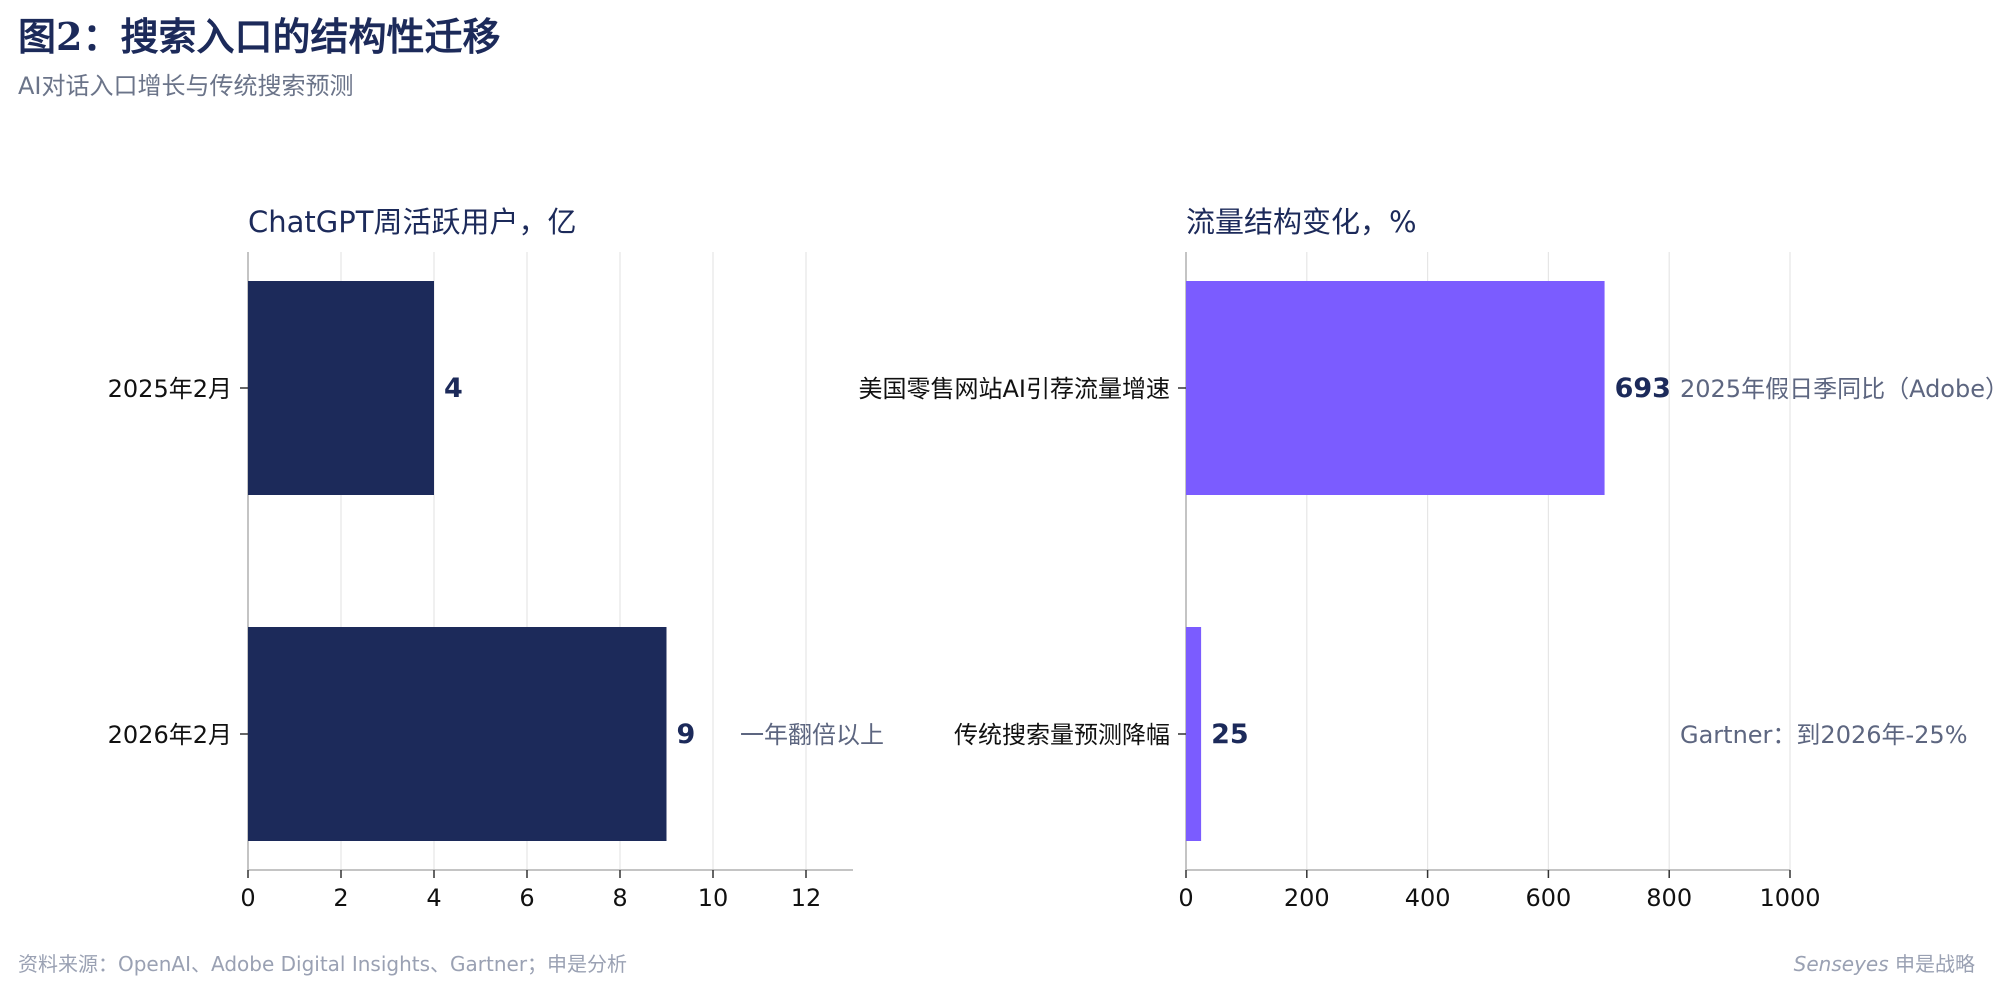  What do you see at coordinates (1015, 389) in the screenshot?
I see `category-label: 美国零售网站AI引荐流量增速` at bounding box center [1015, 389].